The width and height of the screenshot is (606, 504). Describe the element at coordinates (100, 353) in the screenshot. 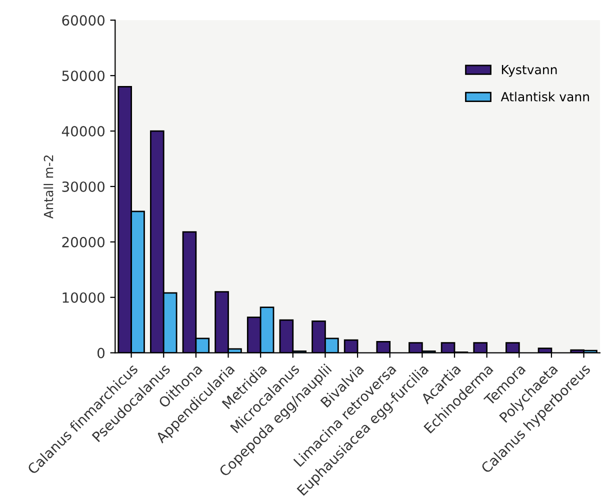

I see `y-tick-label: 0` at that location.